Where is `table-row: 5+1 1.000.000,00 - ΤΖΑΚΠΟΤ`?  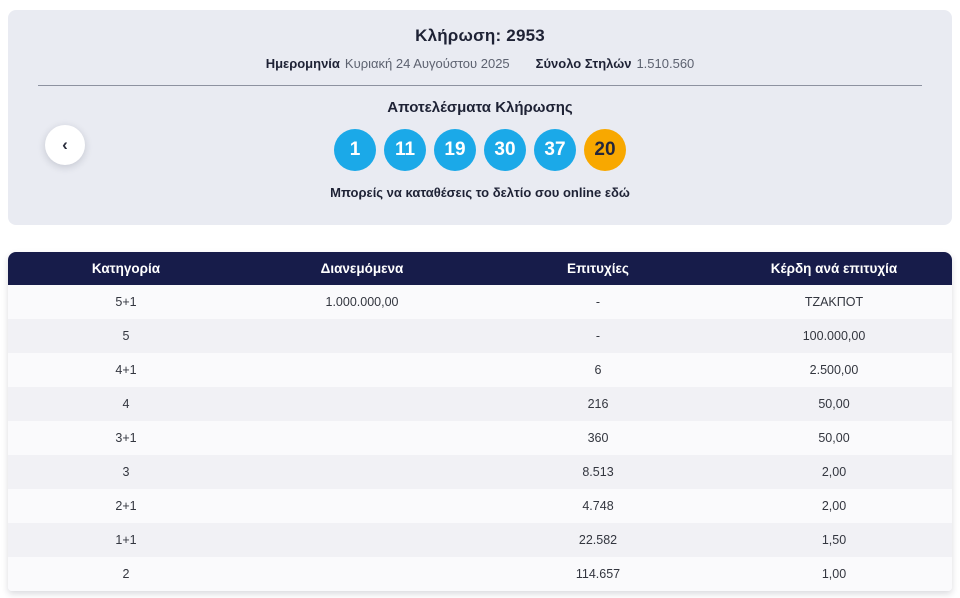 table-row: 5+1 1.000.000,00 - ΤΖΑΚΠΟΤ is located at coordinates (480, 302).